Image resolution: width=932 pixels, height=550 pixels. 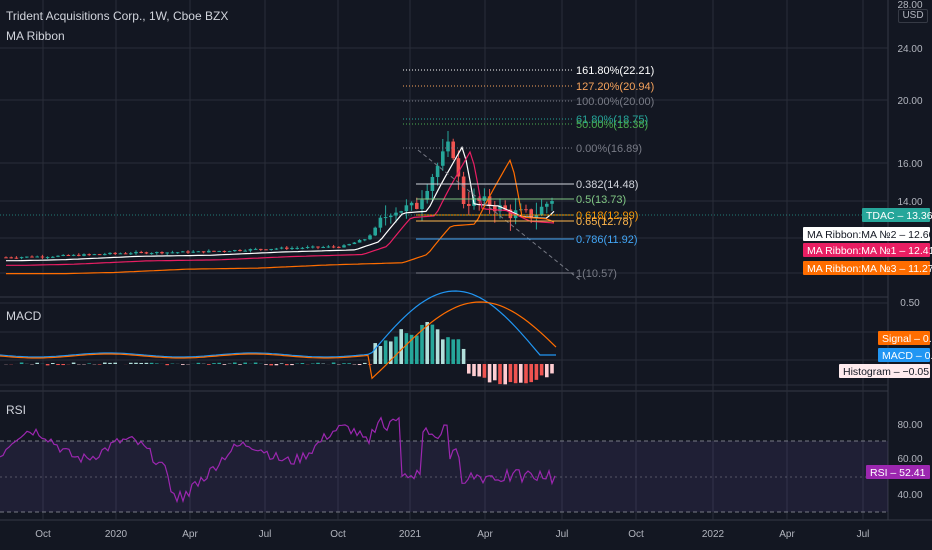 What do you see at coordinates (909, 5) in the screenshot?
I see `price-axis-label: 28.00` at bounding box center [909, 5].